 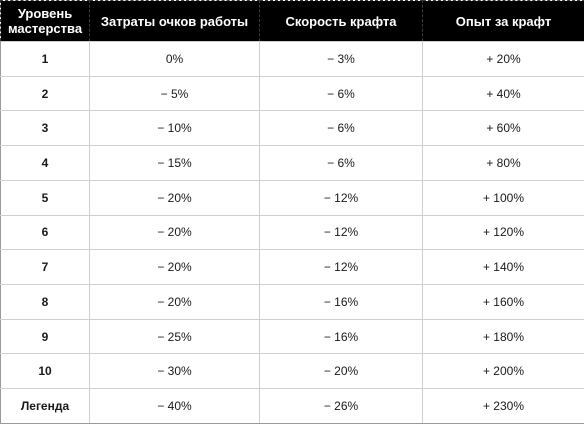 I want to click on level-cell: 6, so click(x=45, y=232).